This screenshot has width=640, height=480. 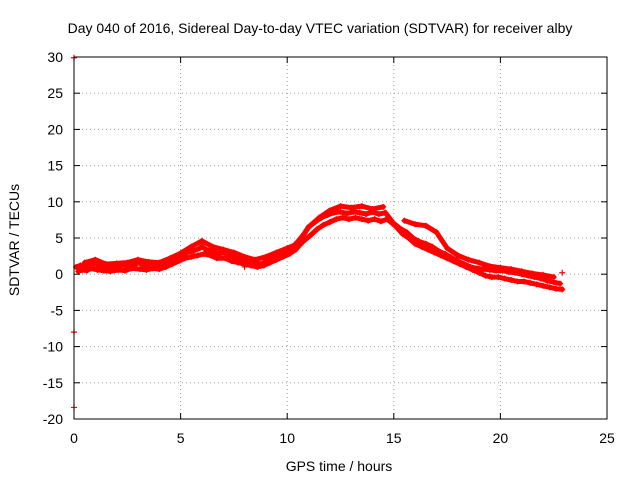 What do you see at coordinates (53, 419) in the screenshot?
I see `y-tick-label: -20` at bounding box center [53, 419].